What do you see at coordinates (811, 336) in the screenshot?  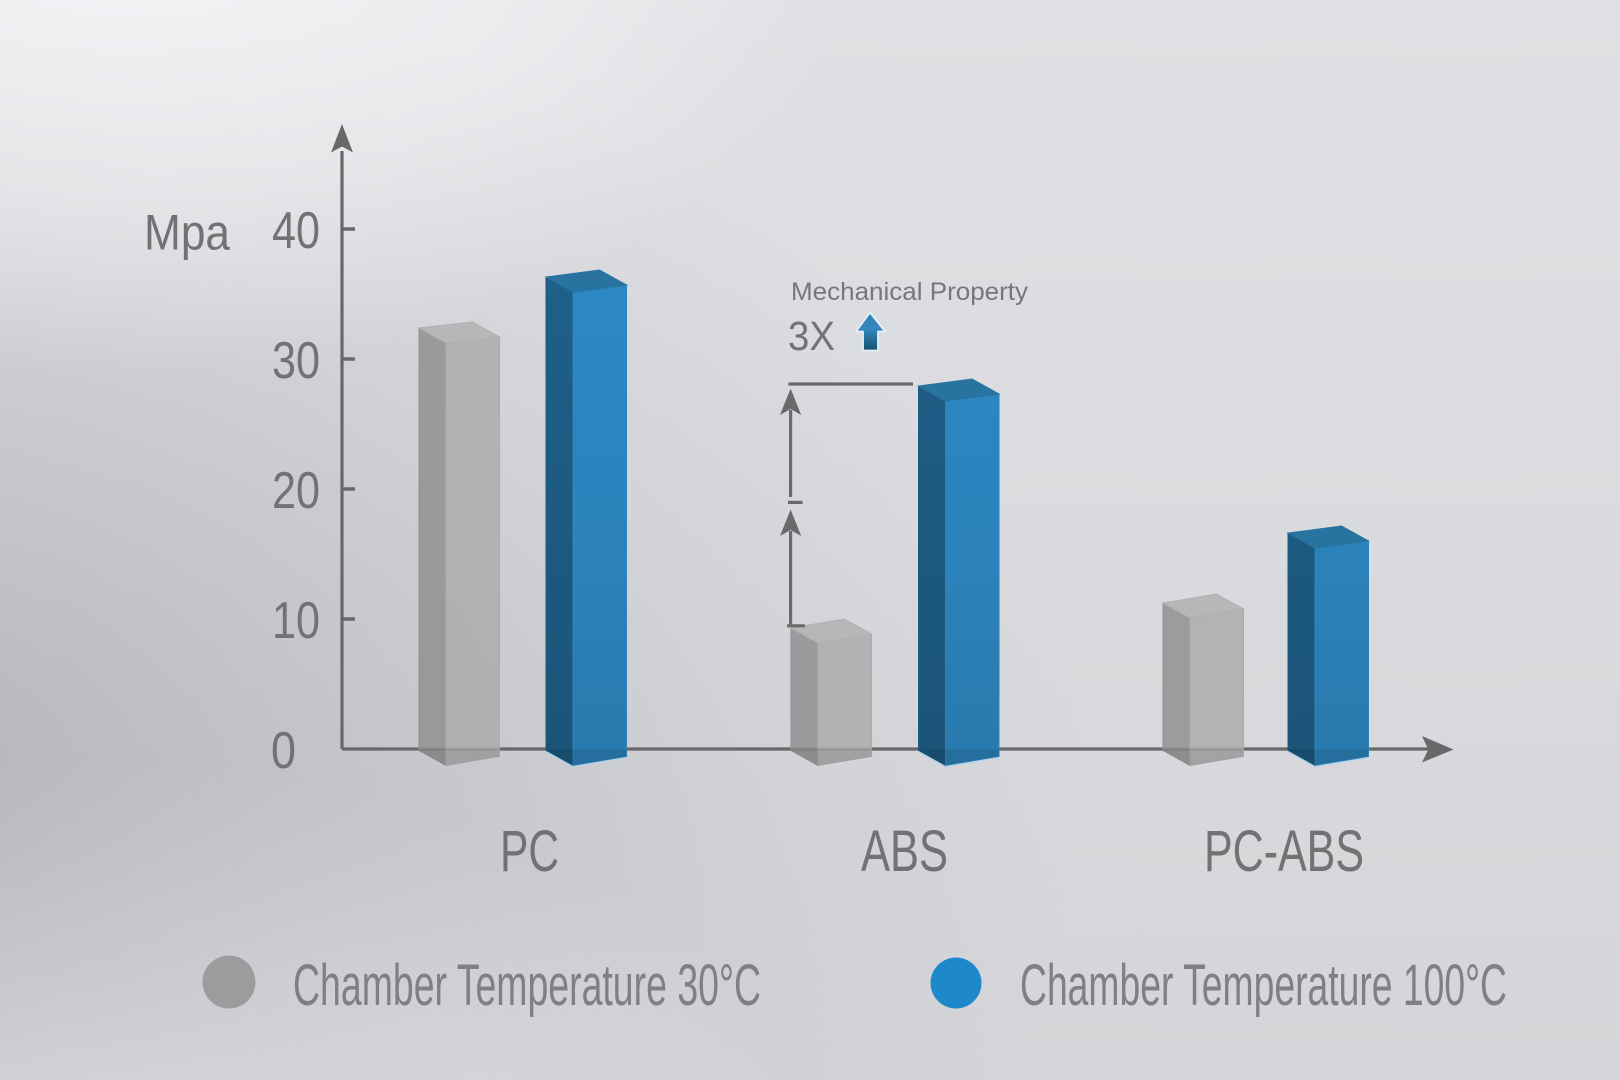 I see `svg-text: 3X` at bounding box center [811, 336].